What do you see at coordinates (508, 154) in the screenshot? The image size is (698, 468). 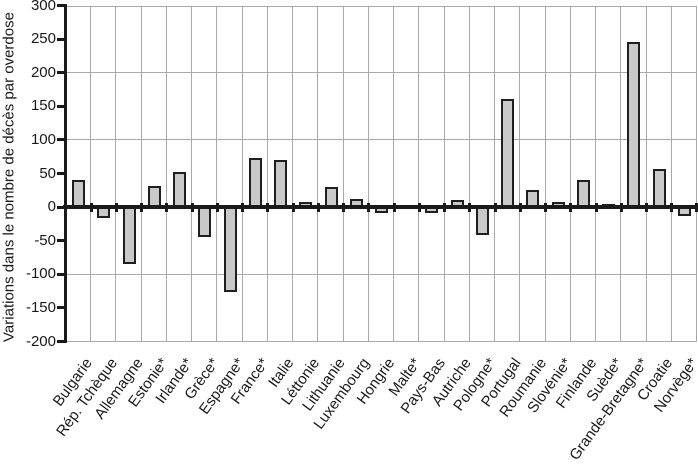 I see `bar-Portugal` at bounding box center [508, 154].